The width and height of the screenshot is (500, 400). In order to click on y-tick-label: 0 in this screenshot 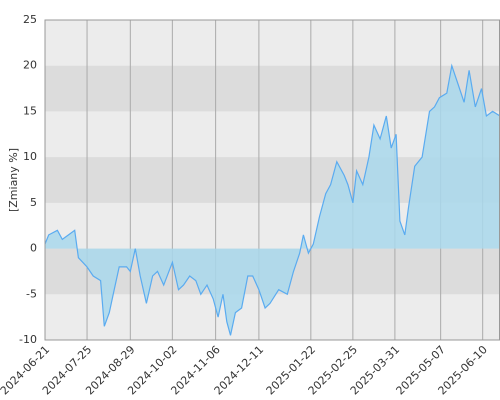, I will do `click(33, 248)`.